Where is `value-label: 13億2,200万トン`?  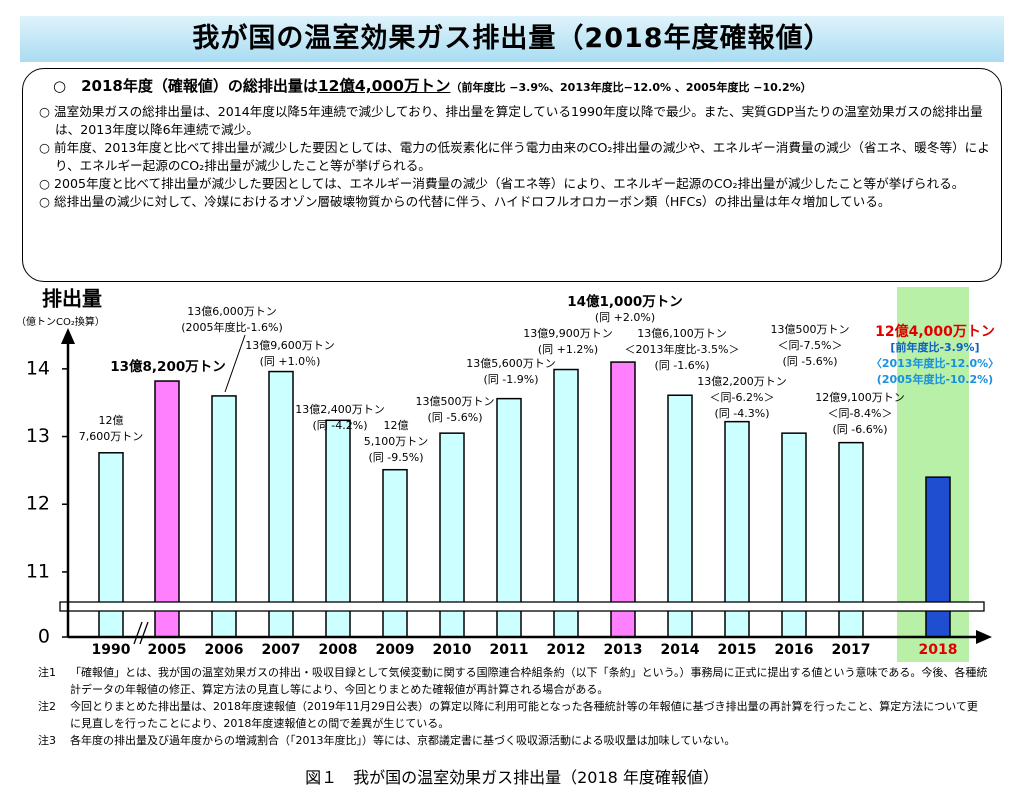 value-label: 13億2,200万トン is located at coordinates (742, 381).